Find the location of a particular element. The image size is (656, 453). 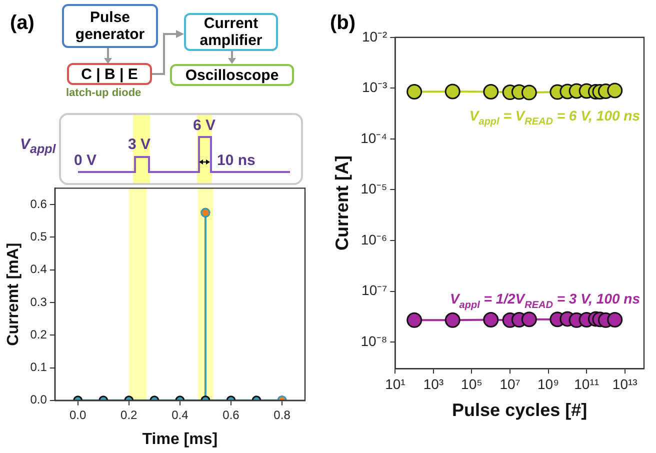

text: Current amplifier is located at coordinates (231, 32).